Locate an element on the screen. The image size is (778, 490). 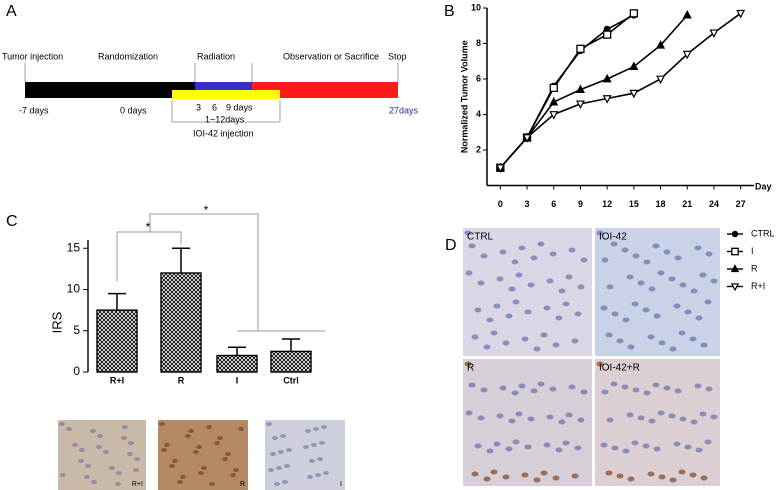
x-tick-label: 15 is located at coordinates (634, 204).